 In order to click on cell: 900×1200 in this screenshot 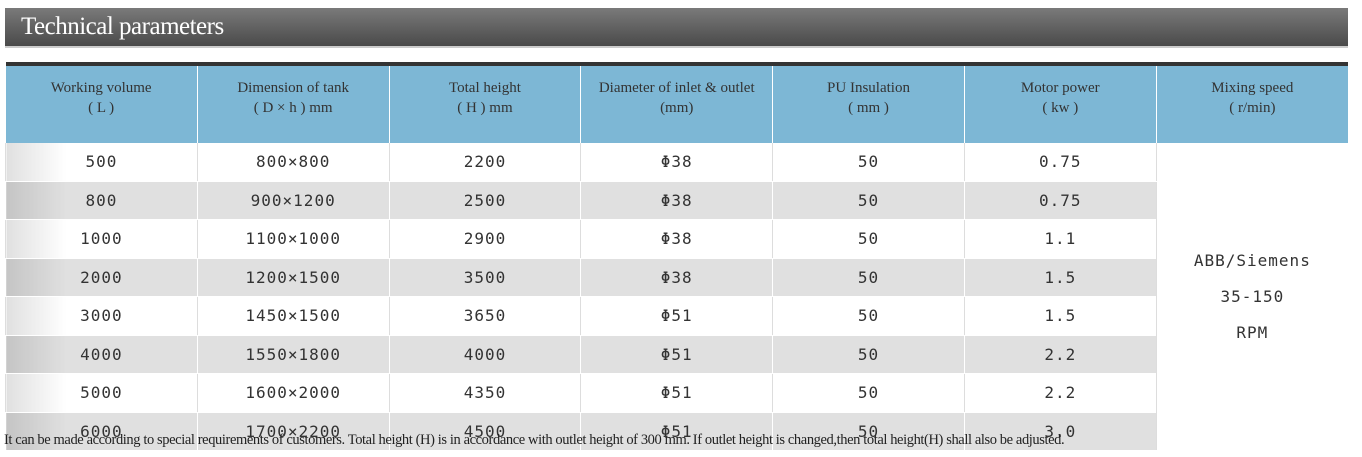, I will do `click(293, 200)`.